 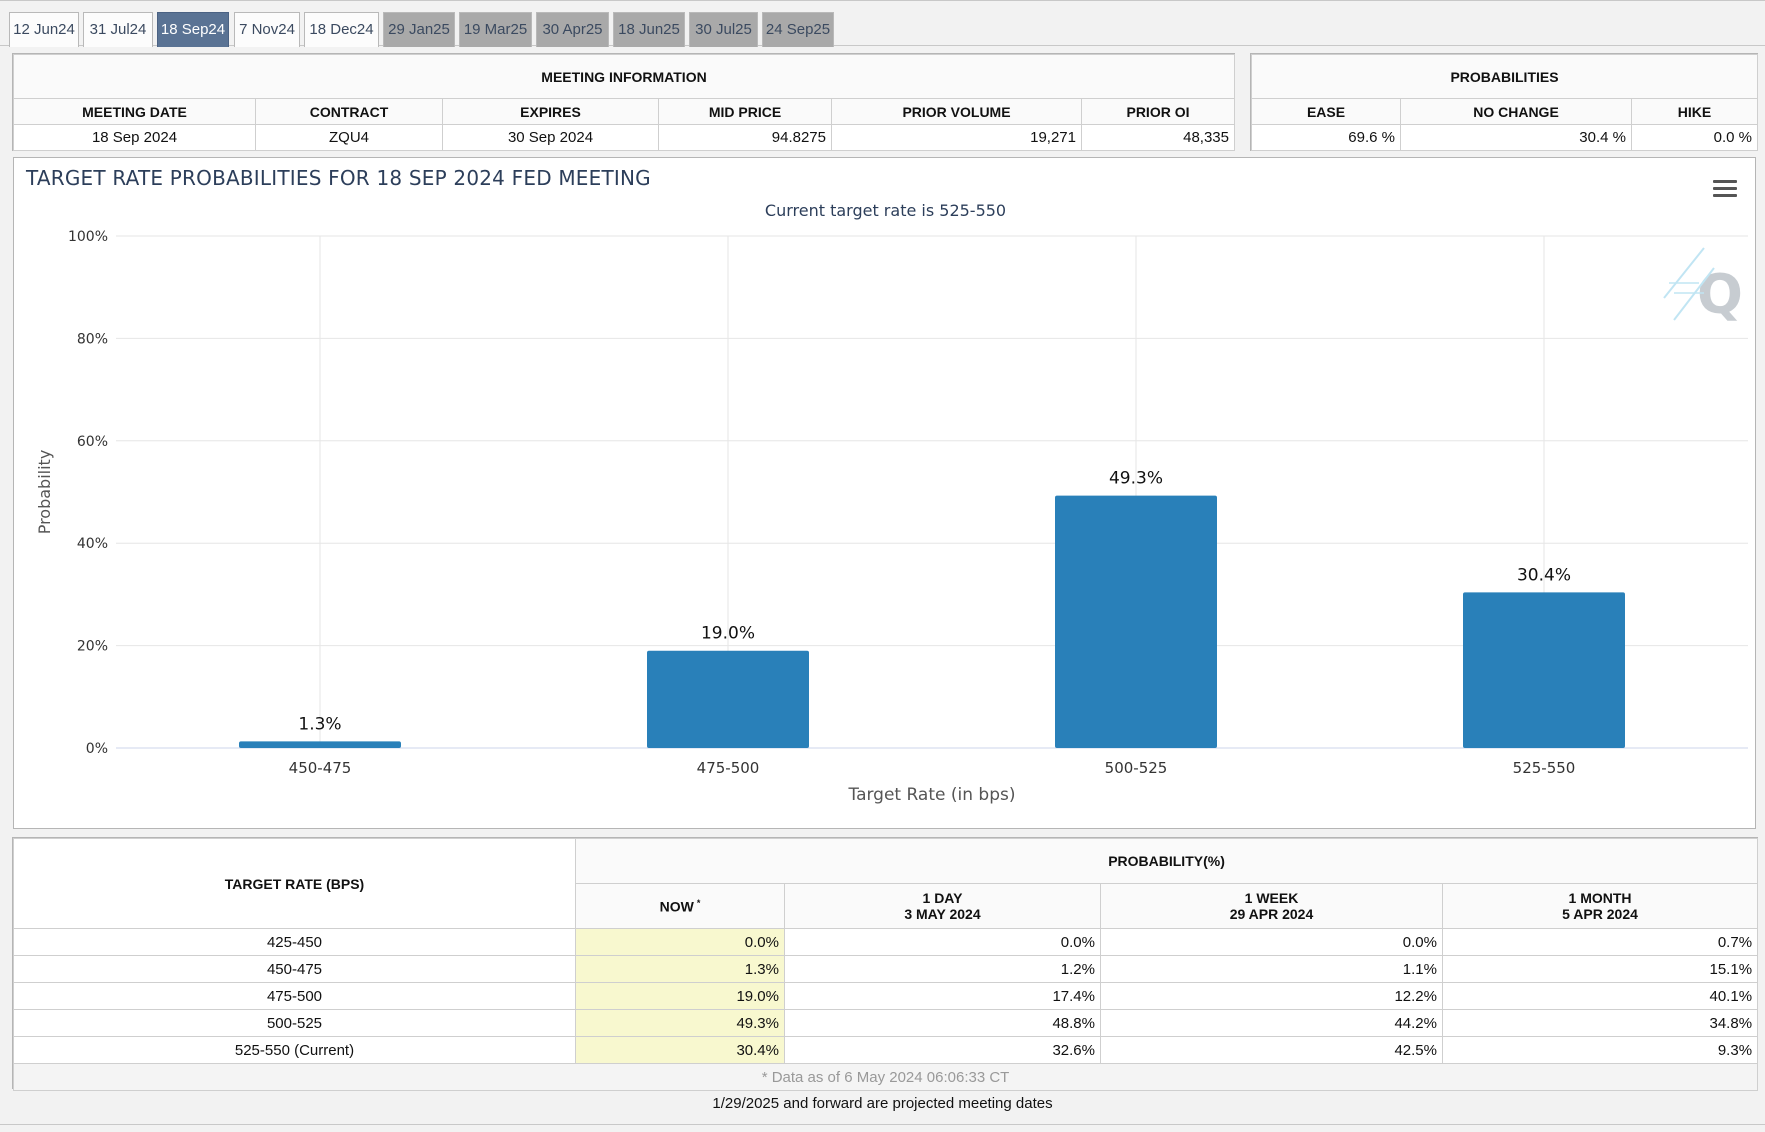 I want to click on col-1-month: 1 MONTH 5 APR 2024, so click(x=1600, y=906).